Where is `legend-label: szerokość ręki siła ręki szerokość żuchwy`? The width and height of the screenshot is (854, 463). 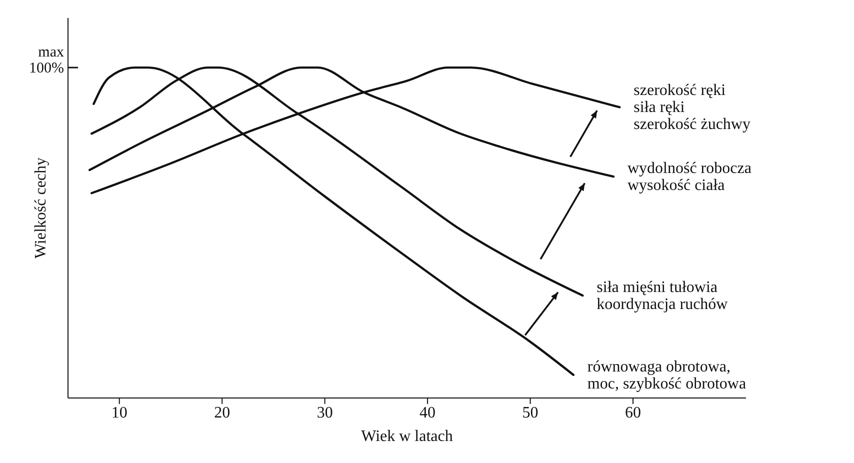 legend-label: szerokość ręki siła ręki szerokość żuchwy is located at coordinates (692, 108).